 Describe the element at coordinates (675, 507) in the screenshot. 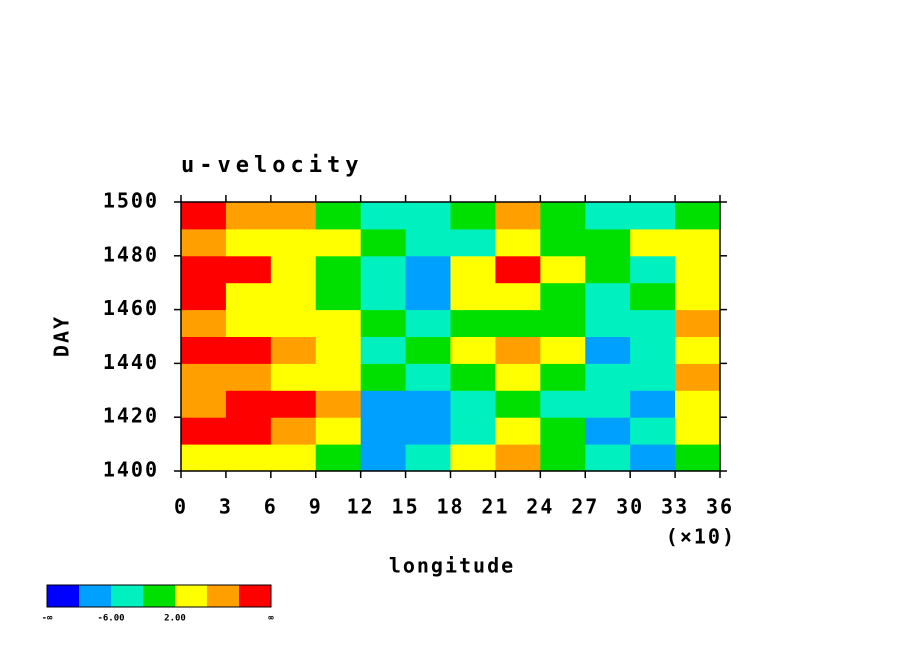

I see `x-tick-label: 33` at that location.